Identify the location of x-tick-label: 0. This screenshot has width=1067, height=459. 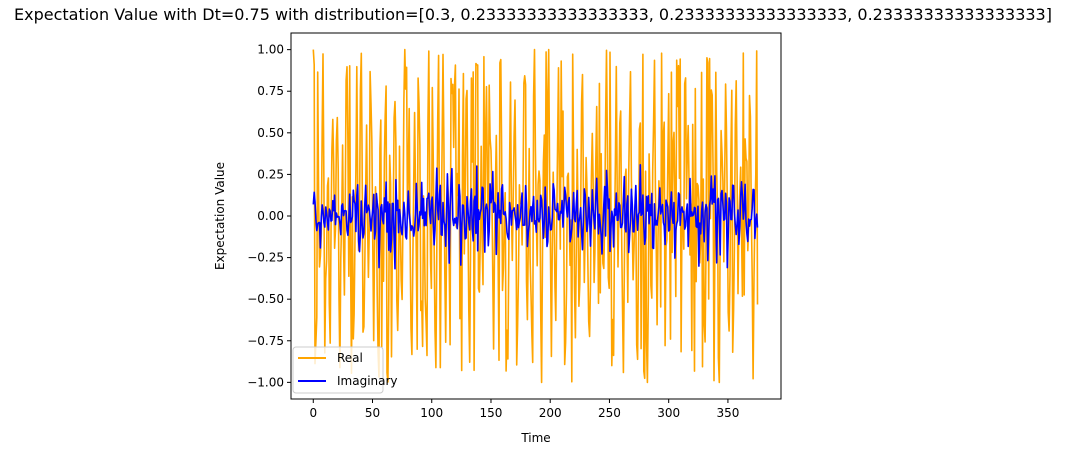
(313, 413).